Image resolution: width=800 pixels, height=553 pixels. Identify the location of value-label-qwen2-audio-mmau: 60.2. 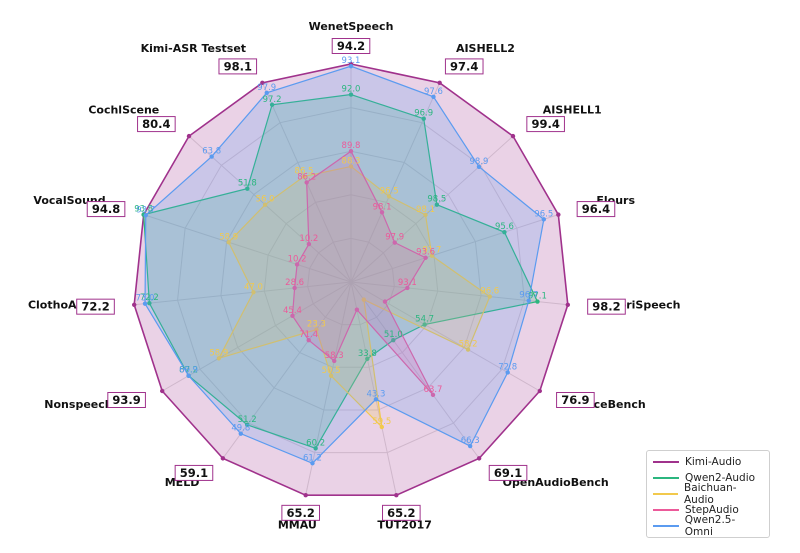
(315, 443).